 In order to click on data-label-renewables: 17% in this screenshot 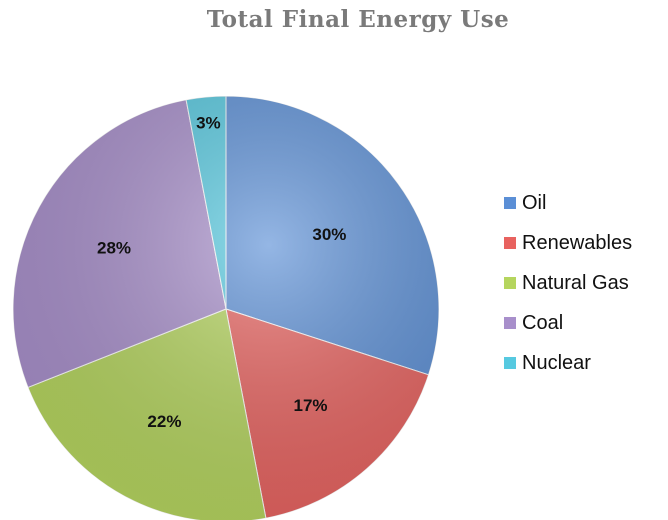, I will do `click(311, 405)`.